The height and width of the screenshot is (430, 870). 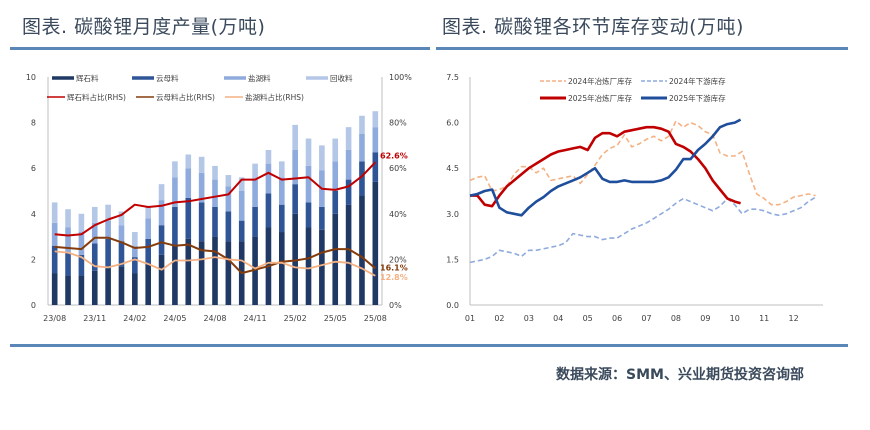 What do you see at coordinates (529, 318) in the screenshot?
I see `x-tick-label: 03` at bounding box center [529, 318].